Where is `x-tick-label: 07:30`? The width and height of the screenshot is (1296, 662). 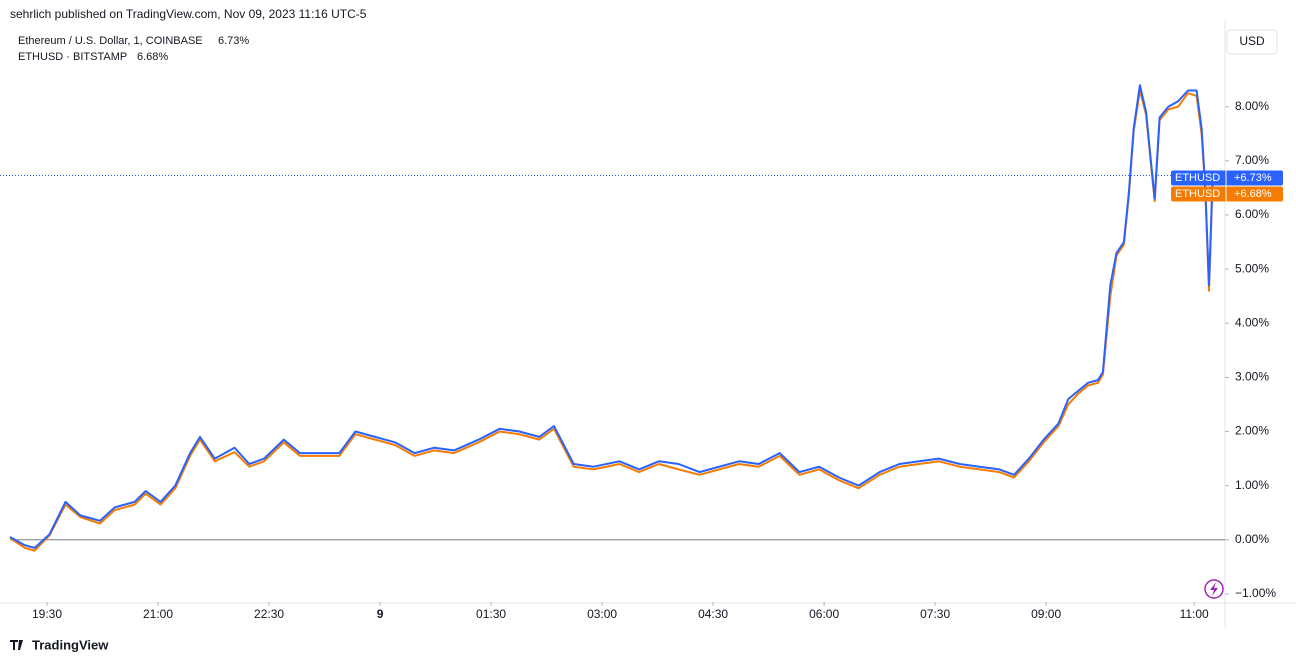
x-tick-label: 07:30 is located at coordinates (935, 614).